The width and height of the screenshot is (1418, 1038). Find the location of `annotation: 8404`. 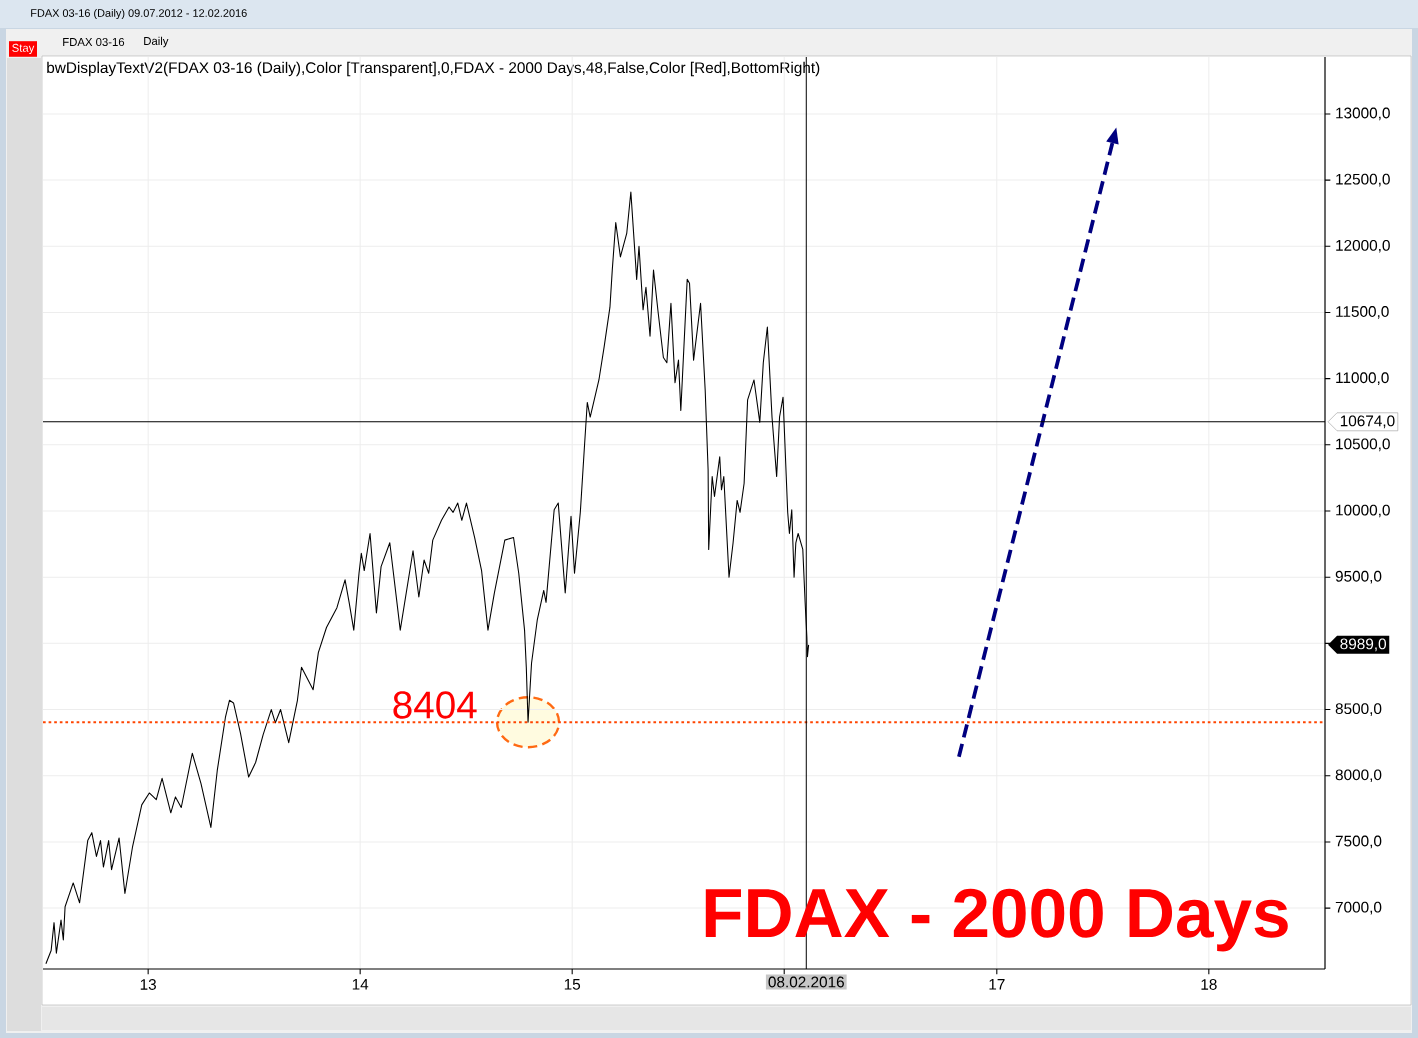

annotation: 8404 is located at coordinates (435, 705).